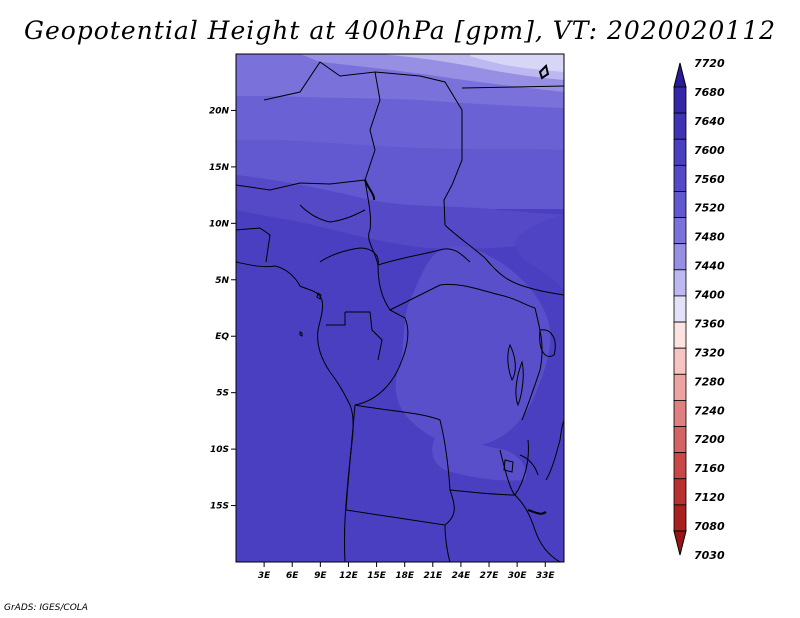  What do you see at coordinates (222, 281) in the screenshot?
I see `lat-label: 5N` at bounding box center [222, 281].